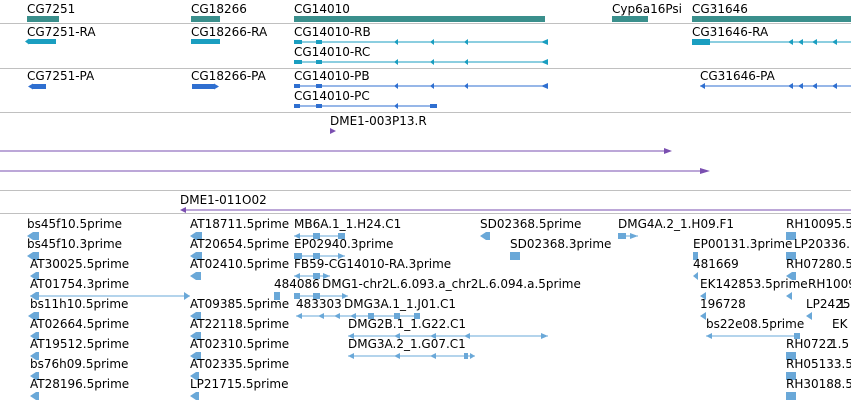  I want to click on protein-label: CG14010-PB, so click(332, 76).